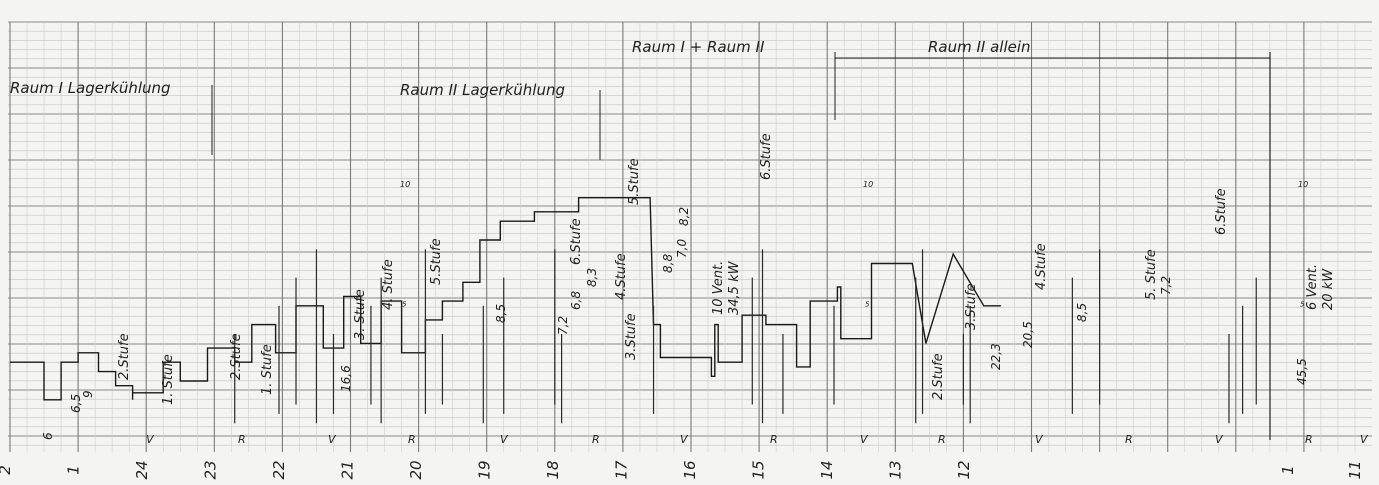 This screenshot has height=485, width=1379. What do you see at coordinates (718, 288) in the screenshot?
I see `power-label-line1: 10 Vent.` at bounding box center [718, 288].